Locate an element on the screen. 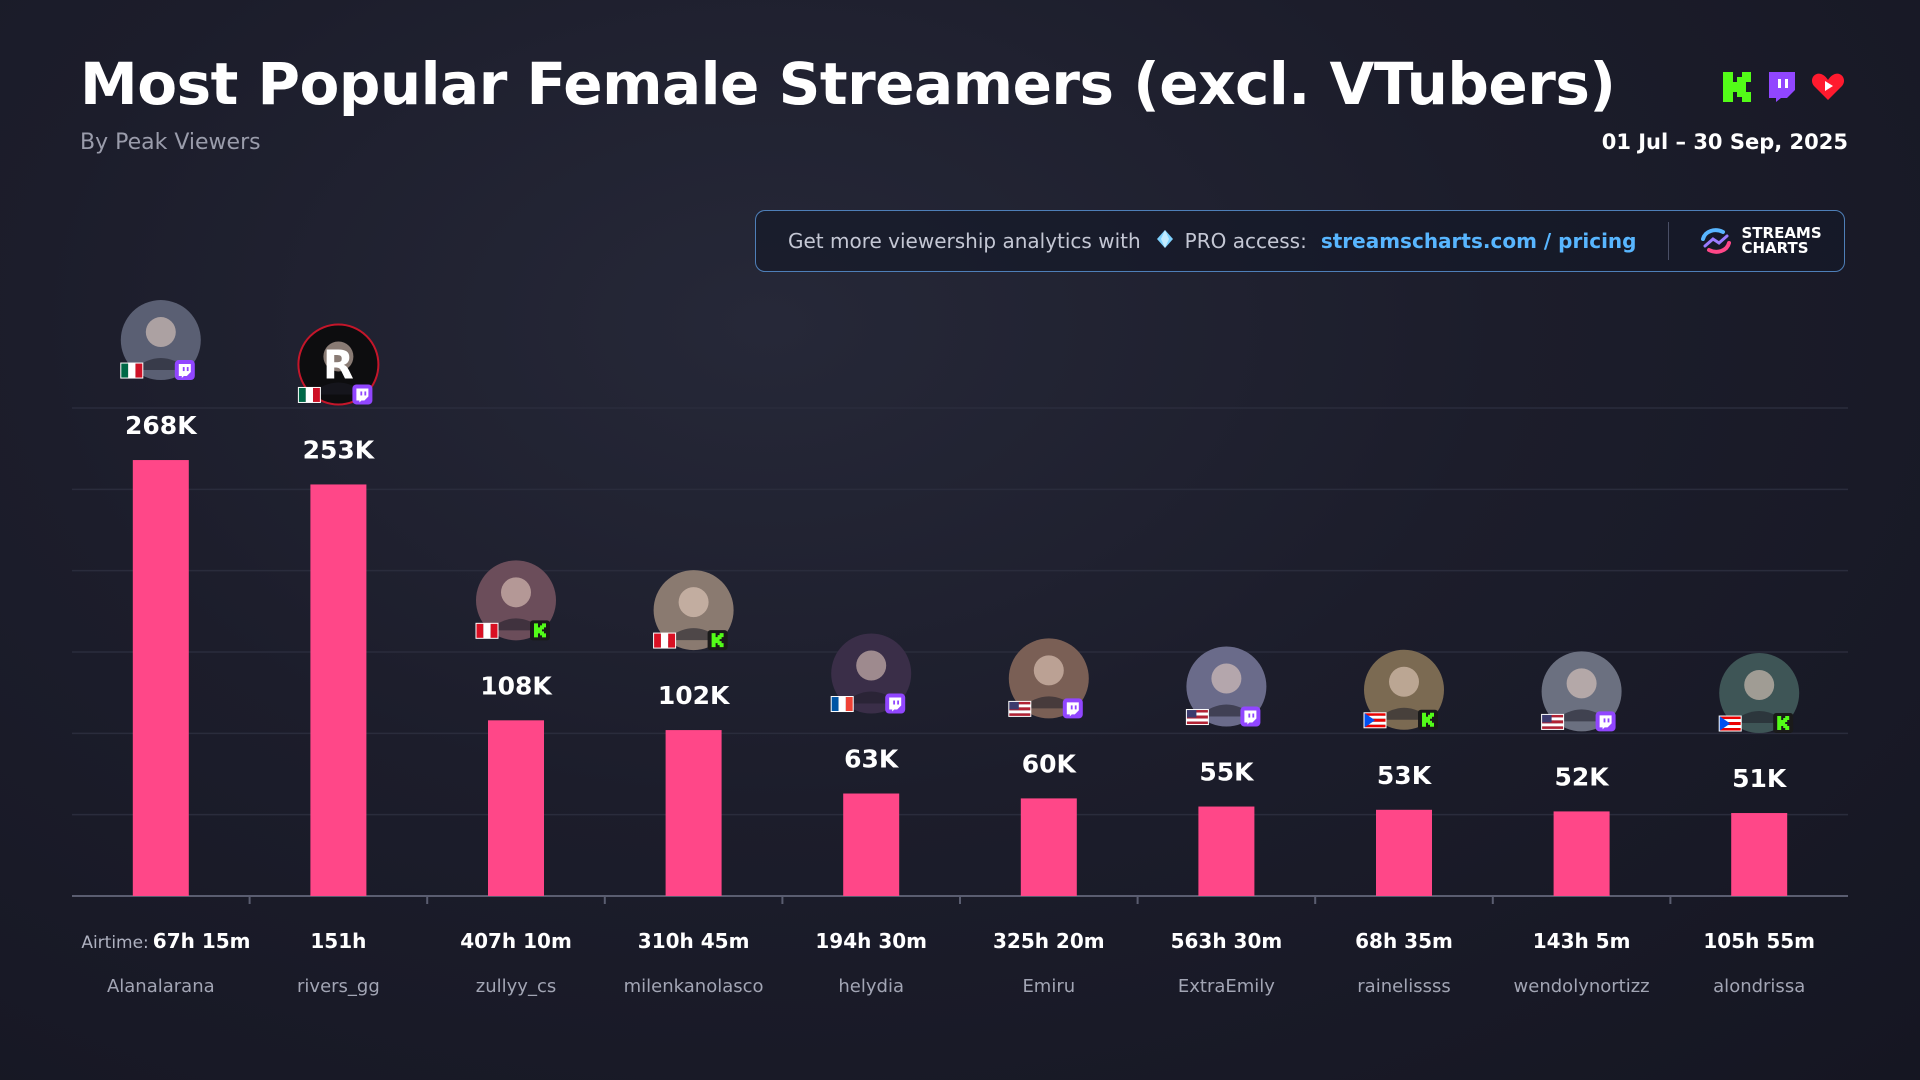 The width and height of the screenshot is (1920, 1080). streamer-name: helydia is located at coordinates (871, 986).